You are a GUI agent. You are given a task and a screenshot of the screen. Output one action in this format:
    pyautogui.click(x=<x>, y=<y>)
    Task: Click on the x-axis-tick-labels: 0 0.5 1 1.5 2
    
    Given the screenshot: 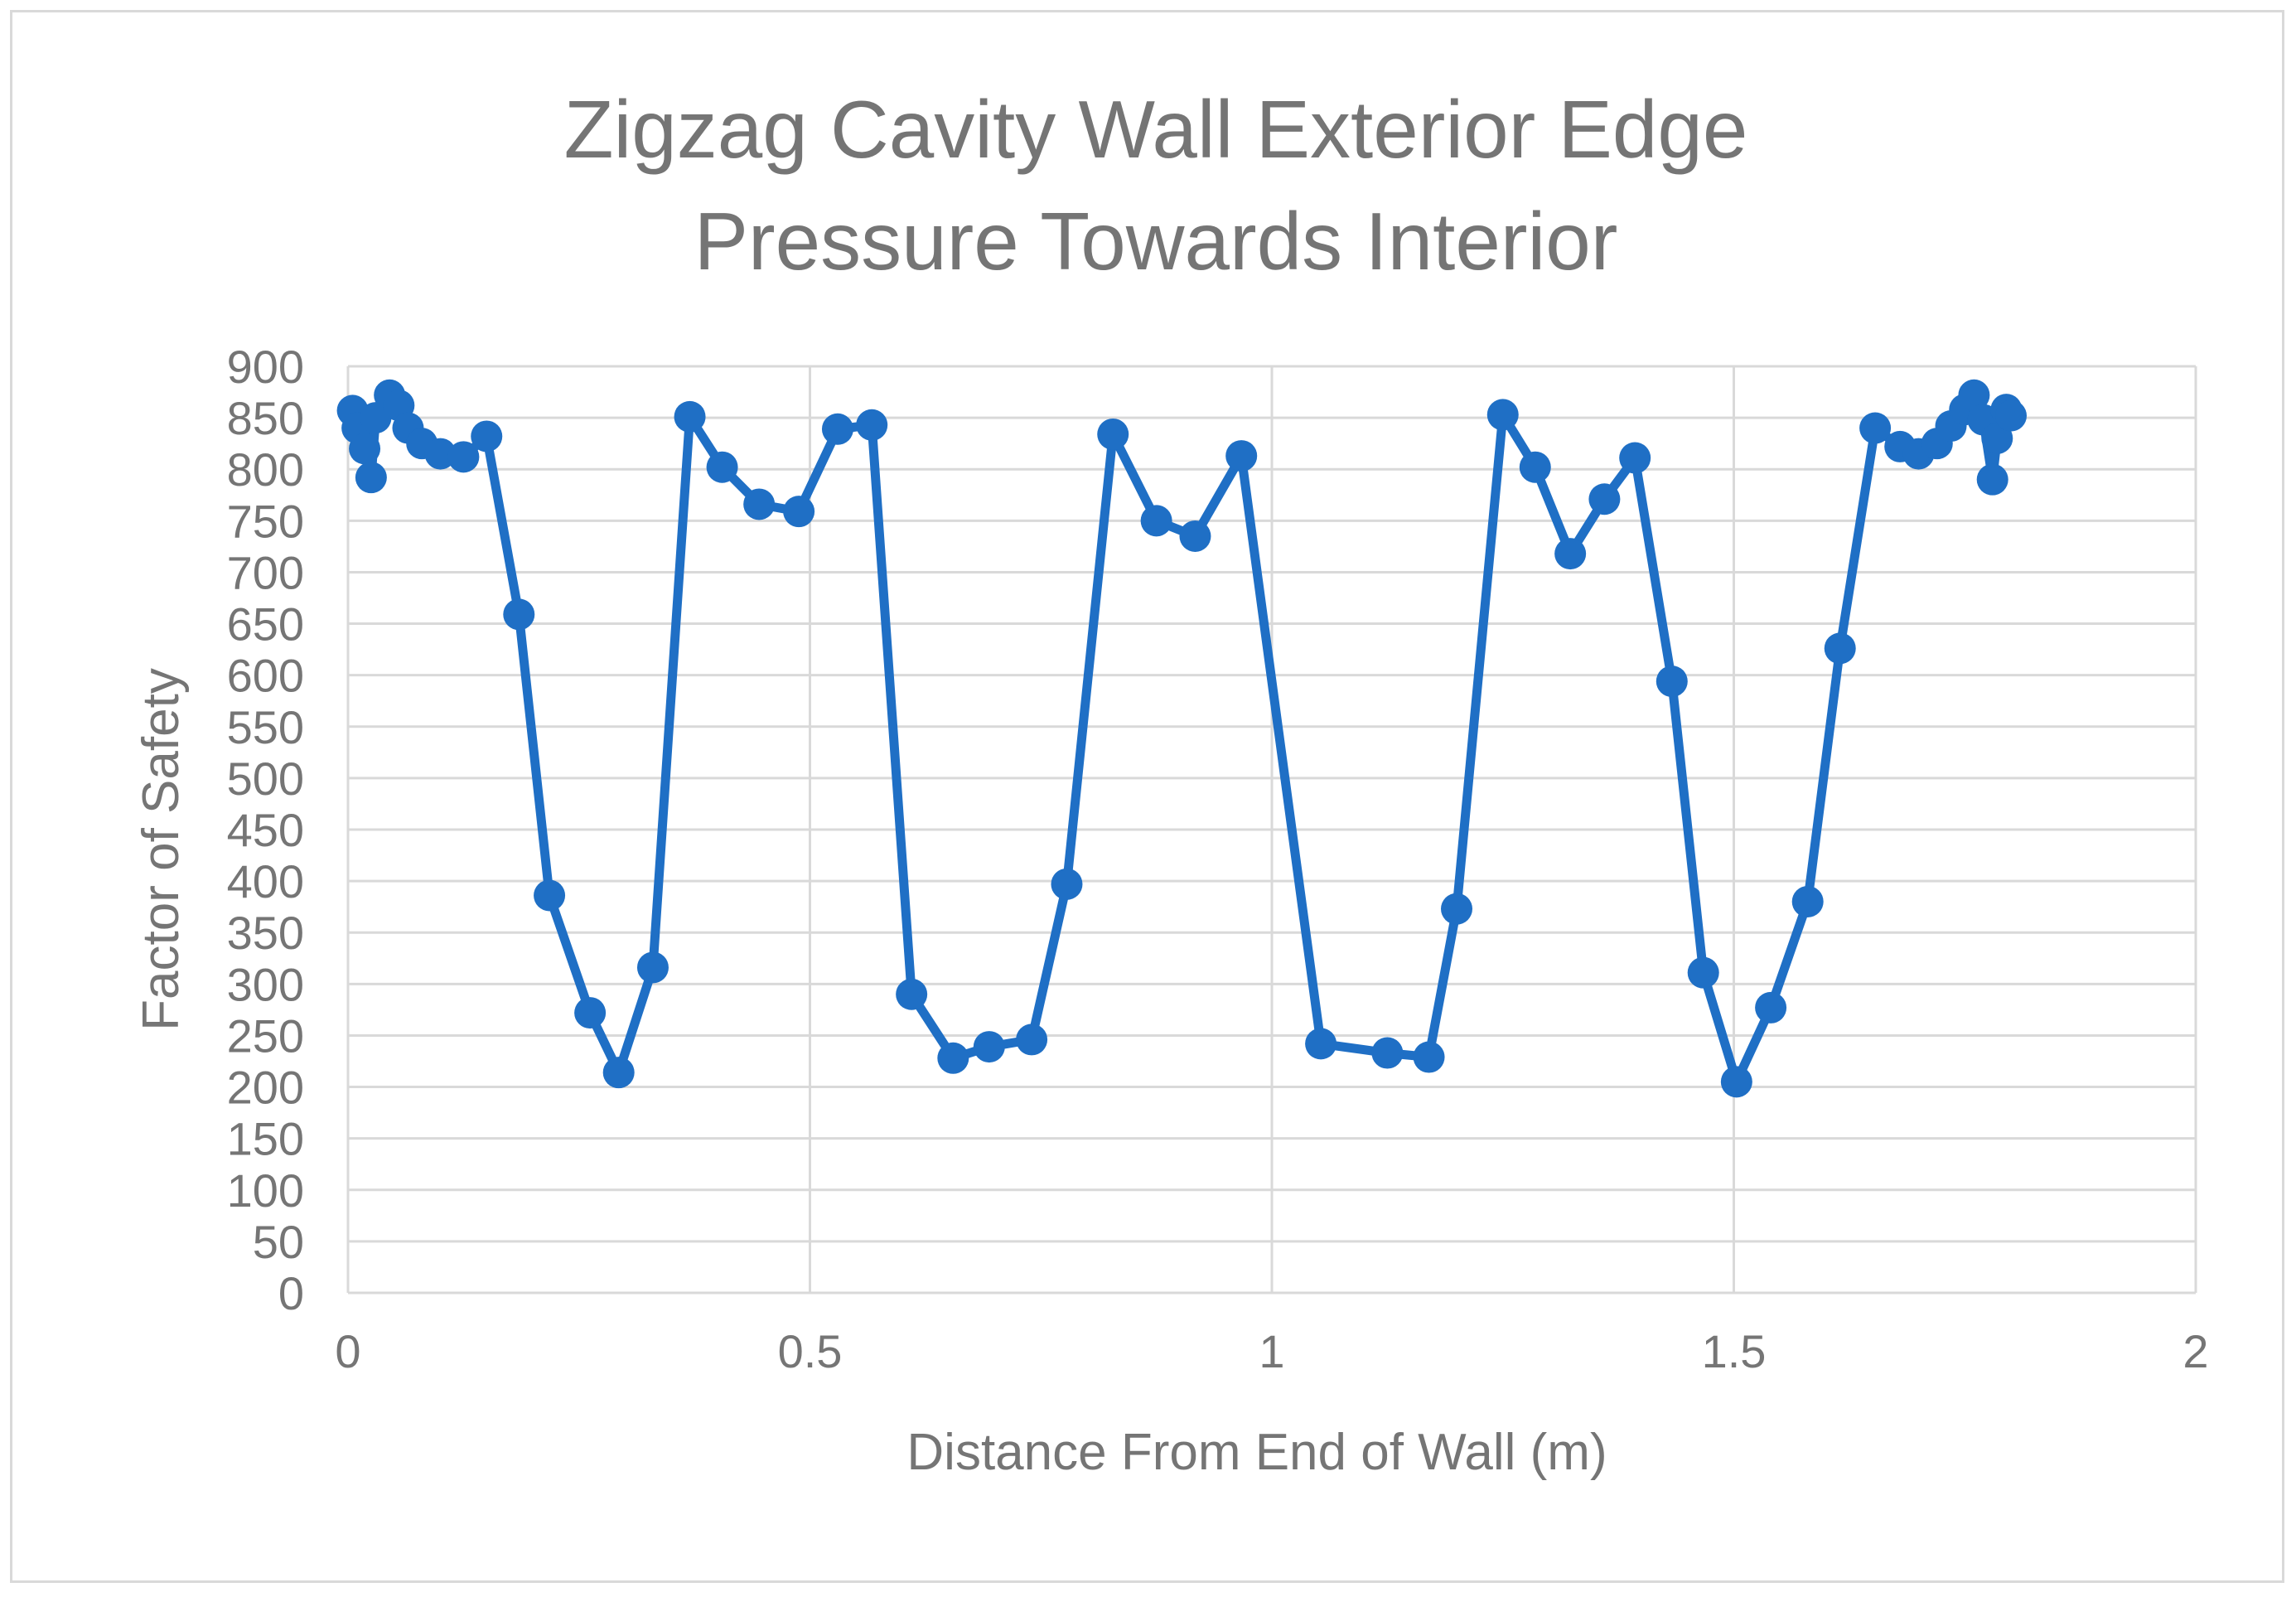 What is the action you would take?
    pyautogui.click(x=1272, y=1351)
    